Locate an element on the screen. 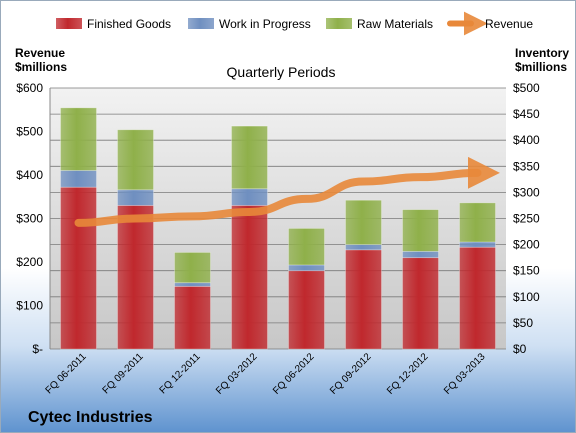 The height and width of the screenshot is (433, 576). right-axis-label: Inventory is located at coordinates (542, 53).